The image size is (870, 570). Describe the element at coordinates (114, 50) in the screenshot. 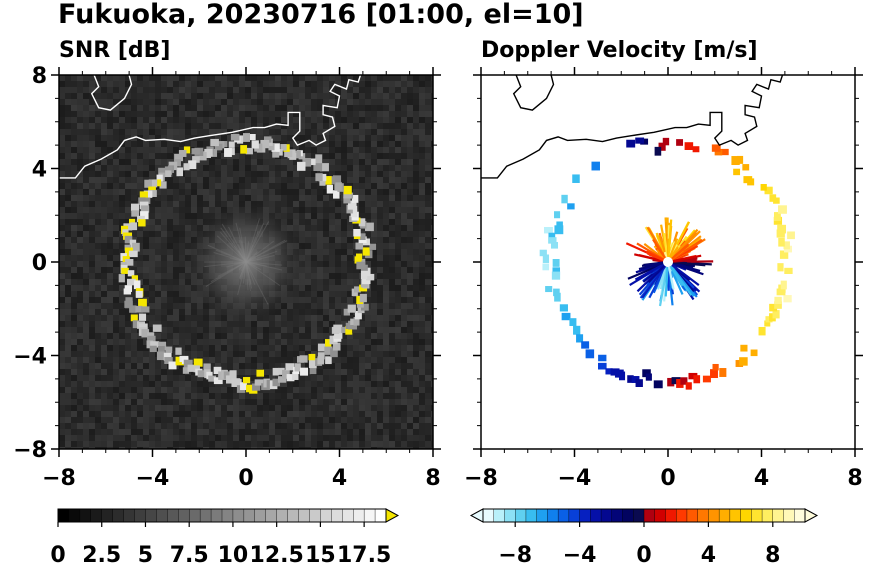

I see `snr-panel-title: SNR [dB]` at that location.